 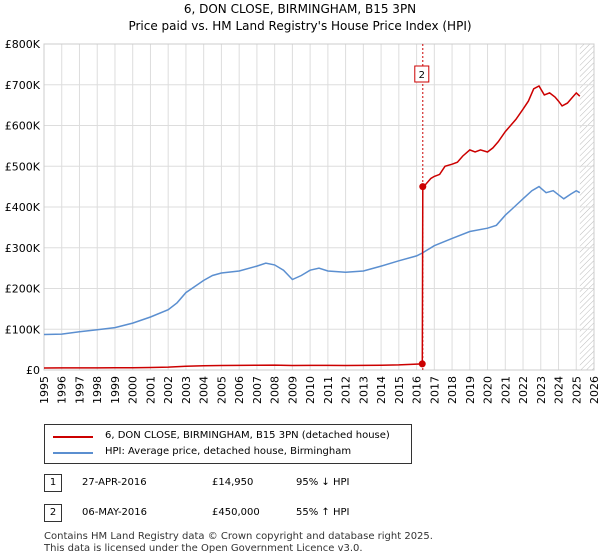 What do you see at coordinates (221, 390) in the screenshot?
I see `x-tick-label: 2005` at bounding box center [221, 390].